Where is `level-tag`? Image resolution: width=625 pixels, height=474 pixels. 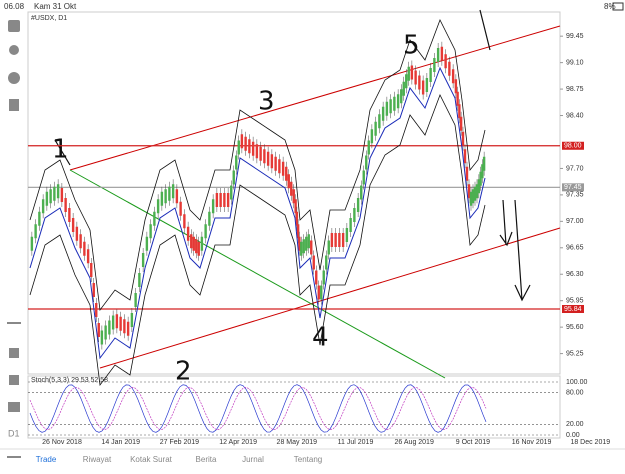 level-tag is located at coordinates (573, 145).